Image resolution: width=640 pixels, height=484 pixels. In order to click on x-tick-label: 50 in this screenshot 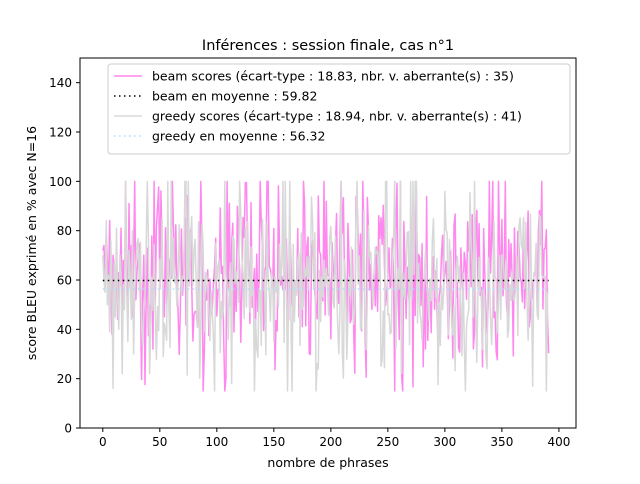, I will do `click(159, 442)`.